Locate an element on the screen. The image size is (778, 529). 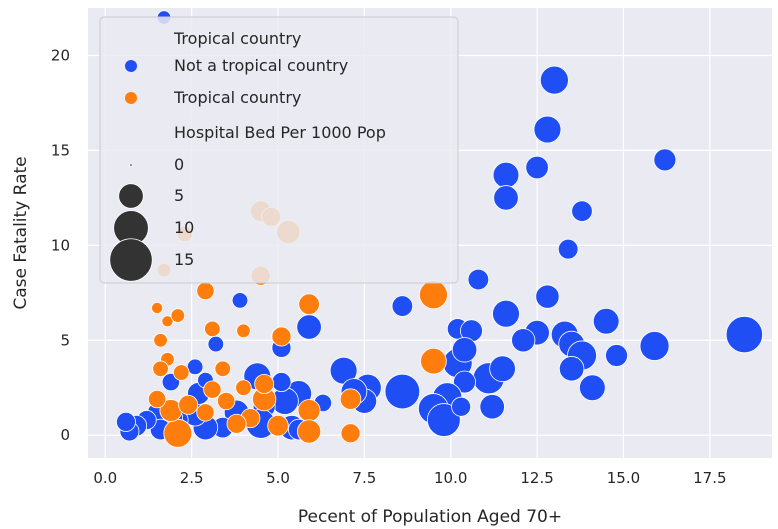
y-tick-labels: 0 5 10 15 20 is located at coordinates (60, 245).